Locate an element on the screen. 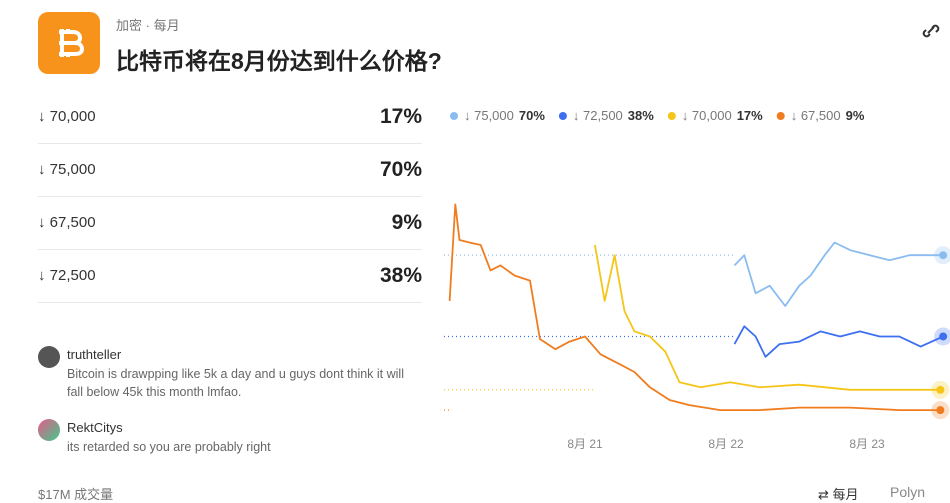 This screenshot has width=950, height=503. category: 加密 is located at coordinates (129, 25).